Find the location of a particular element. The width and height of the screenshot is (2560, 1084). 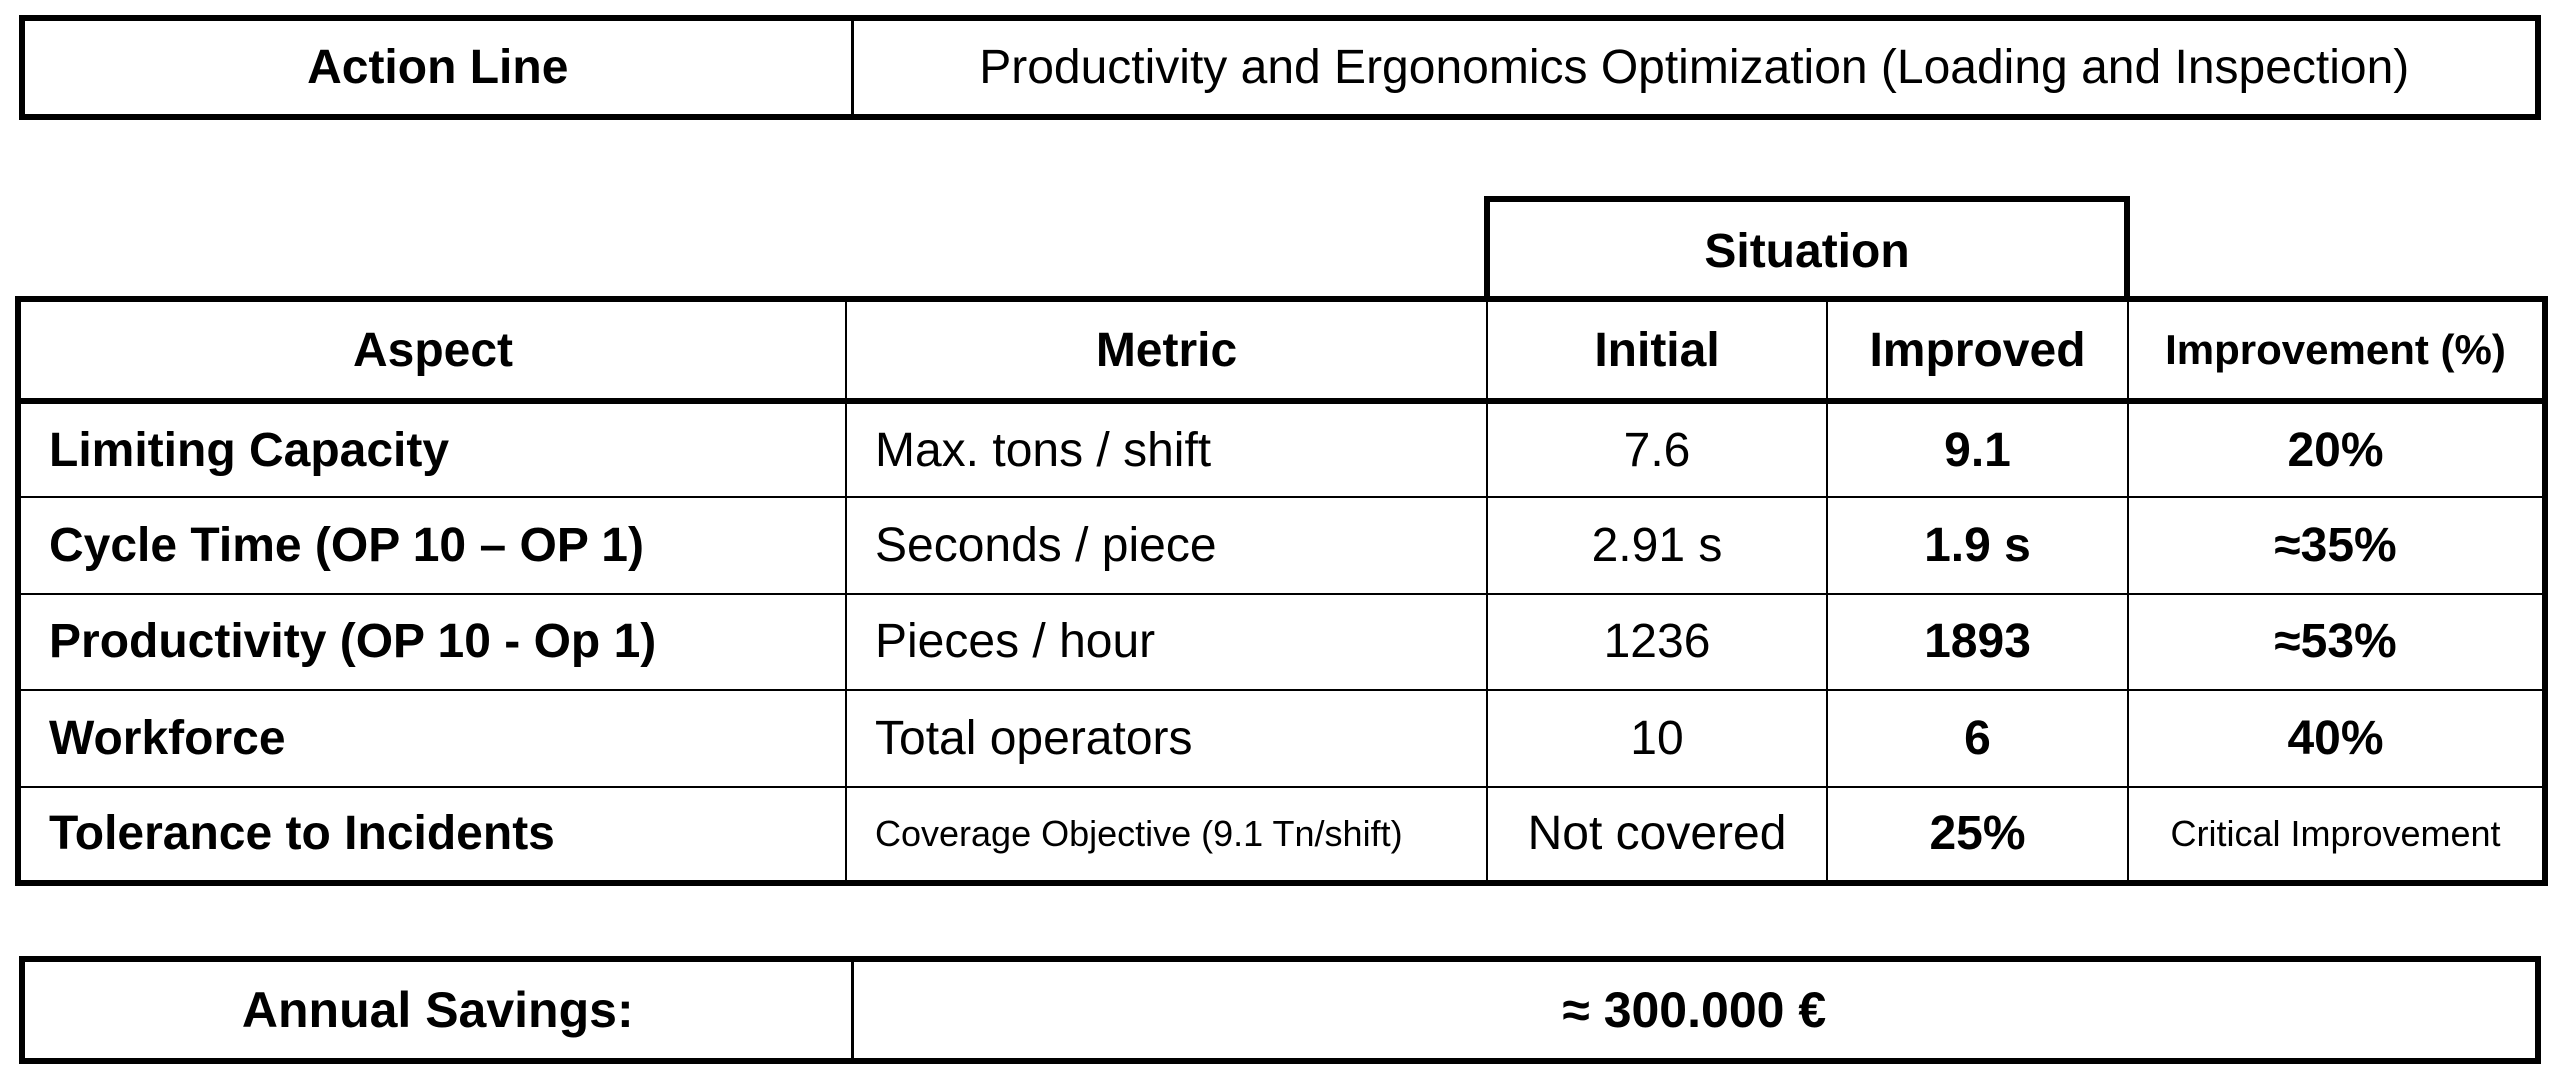

aspect-cell: Cycle Time (OP 10 – OP 1) is located at coordinates (432, 545).